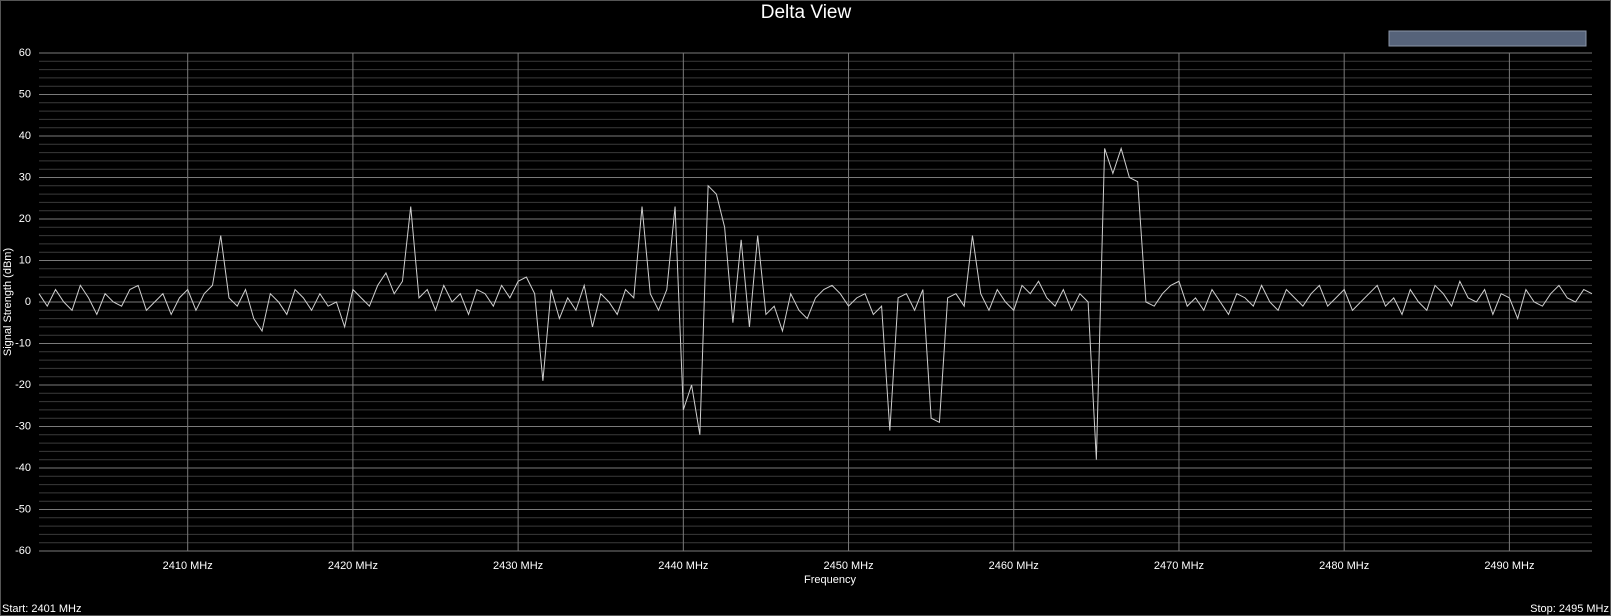  Describe the element at coordinates (23, 551) in the screenshot. I see `y-tick-label: -60` at that location.